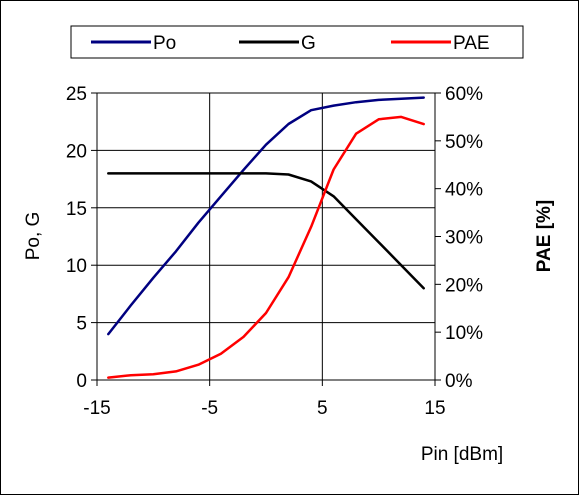 This screenshot has width=579, height=496. What do you see at coordinates (264, 399) in the screenshot?
I see `x-axis-ticks: -15 -5 5 15` at bounding box center [264, 399].